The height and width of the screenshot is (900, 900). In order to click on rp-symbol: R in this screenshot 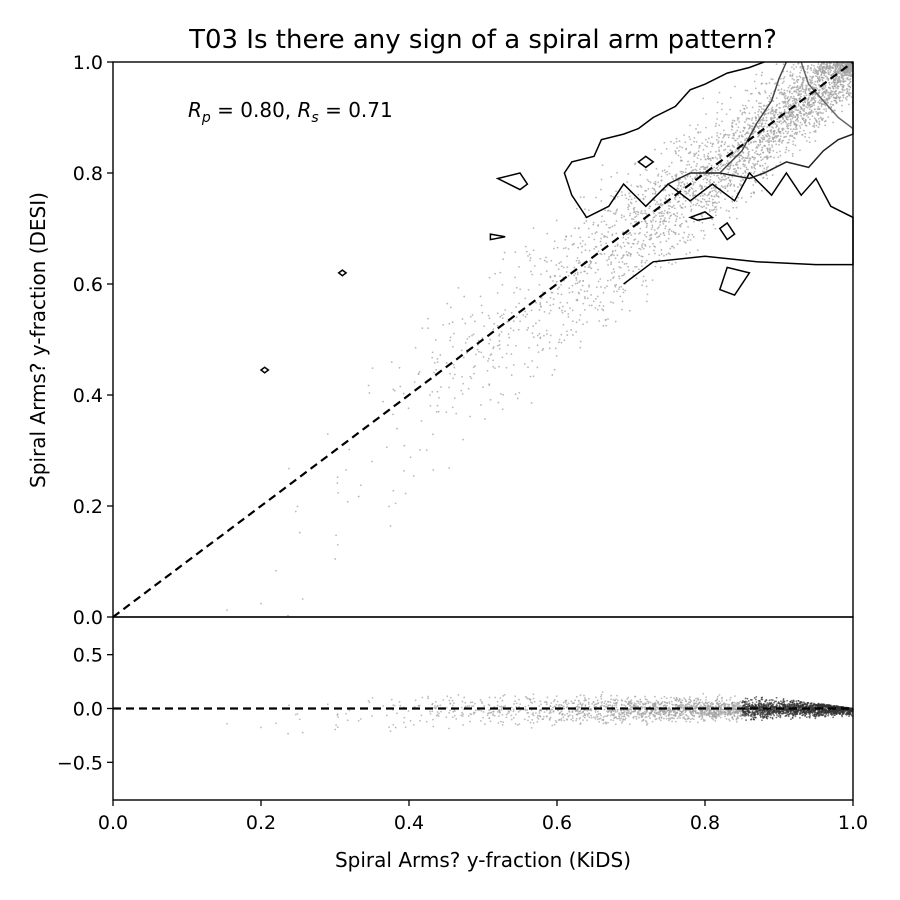, I will do `click(195, 110)`.